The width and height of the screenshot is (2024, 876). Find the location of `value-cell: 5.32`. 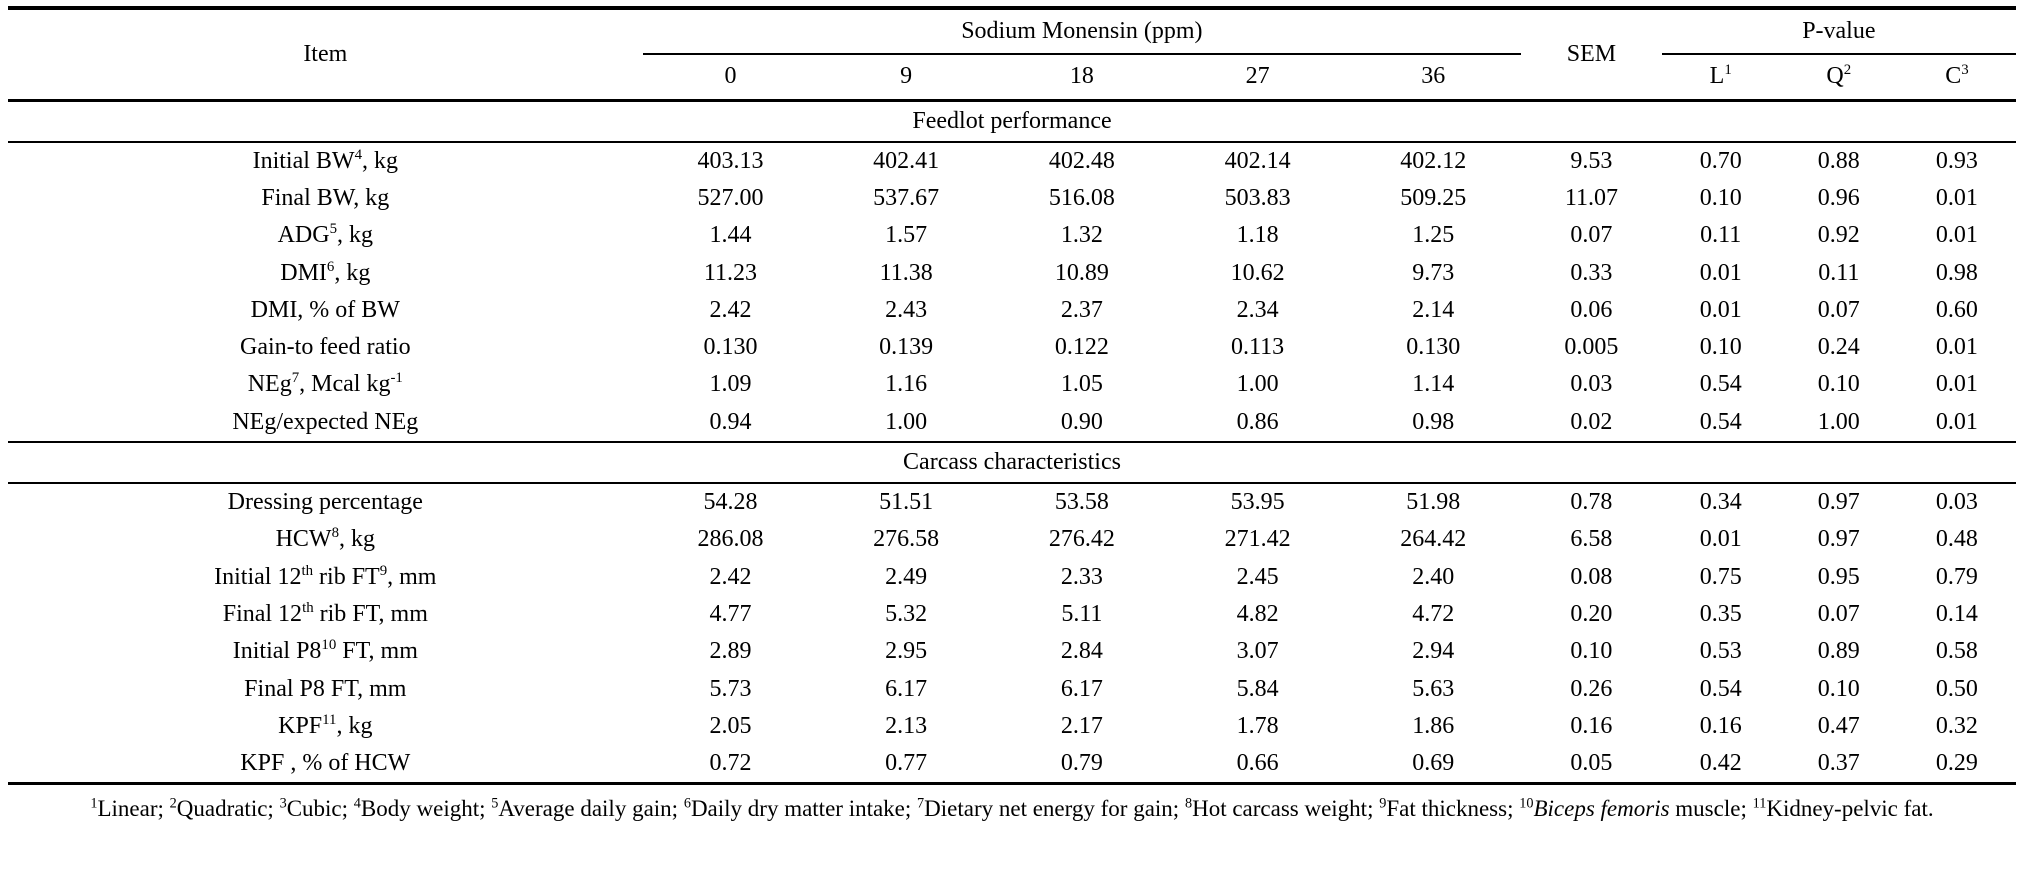

value-cell: 5.32 is located at coordinates (906, 613).